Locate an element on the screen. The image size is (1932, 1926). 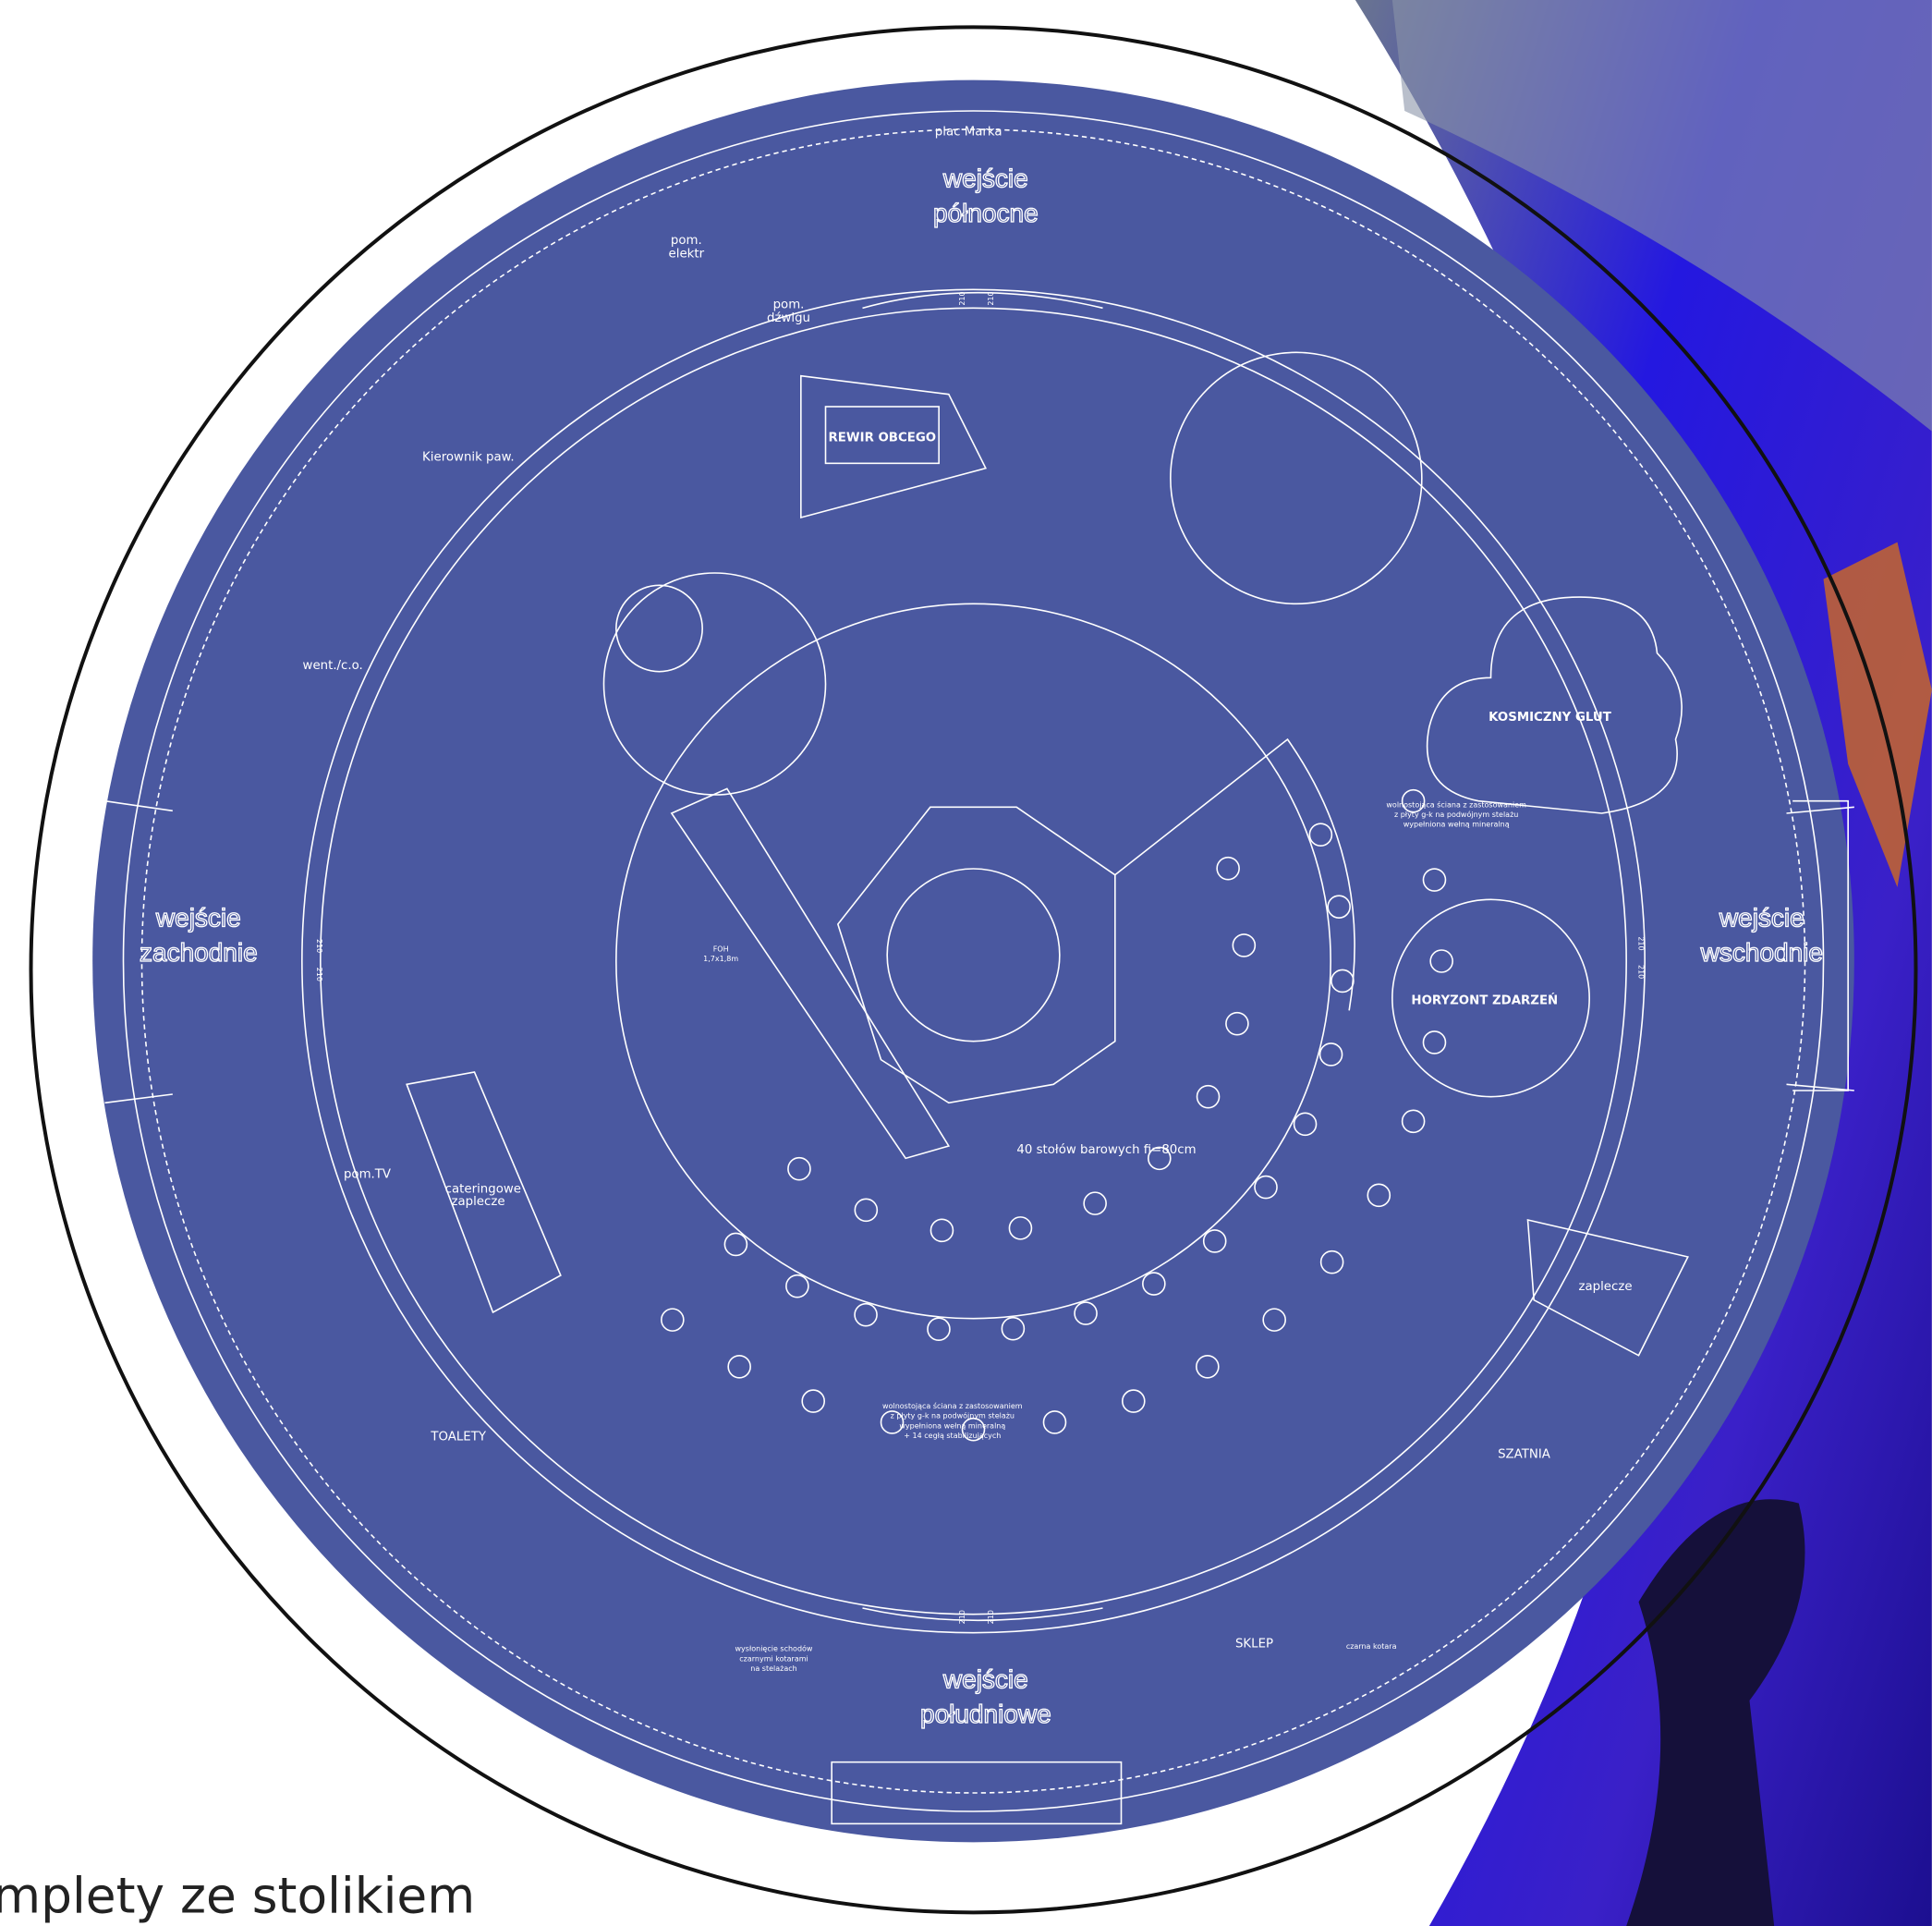
room-label: SKLEP is located at coordinates (1254, 1645).